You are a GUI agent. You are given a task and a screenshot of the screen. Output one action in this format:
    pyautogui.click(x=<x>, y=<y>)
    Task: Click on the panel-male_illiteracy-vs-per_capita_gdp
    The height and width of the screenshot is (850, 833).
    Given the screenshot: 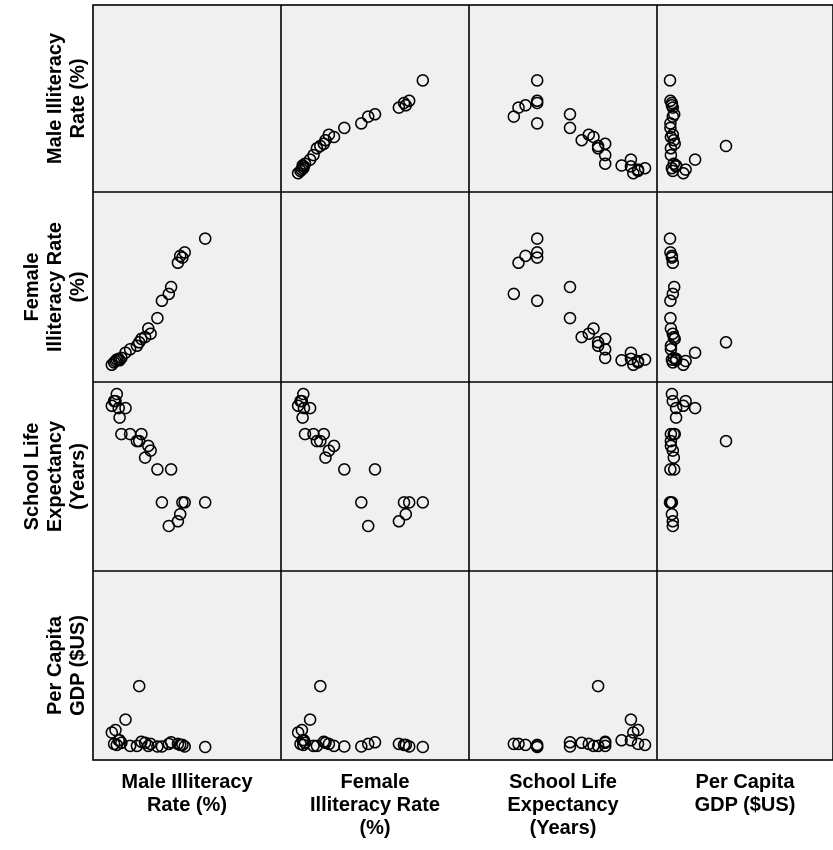 What is the action you would take?
    pyautogui.click(x=698, y=127)
    